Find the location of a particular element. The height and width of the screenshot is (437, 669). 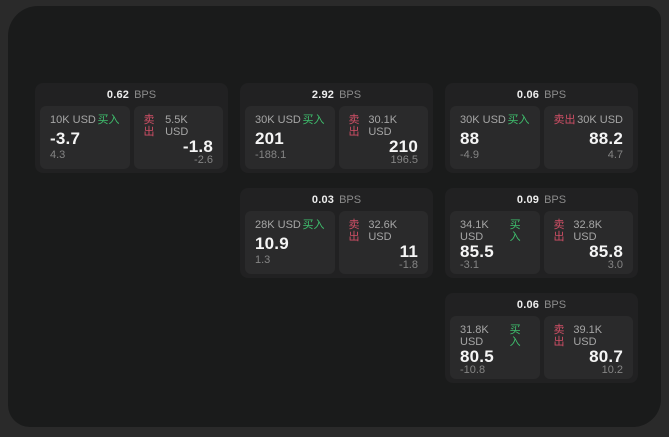

bps-header: 2.92 BPS is located at coordinates (336, 94).